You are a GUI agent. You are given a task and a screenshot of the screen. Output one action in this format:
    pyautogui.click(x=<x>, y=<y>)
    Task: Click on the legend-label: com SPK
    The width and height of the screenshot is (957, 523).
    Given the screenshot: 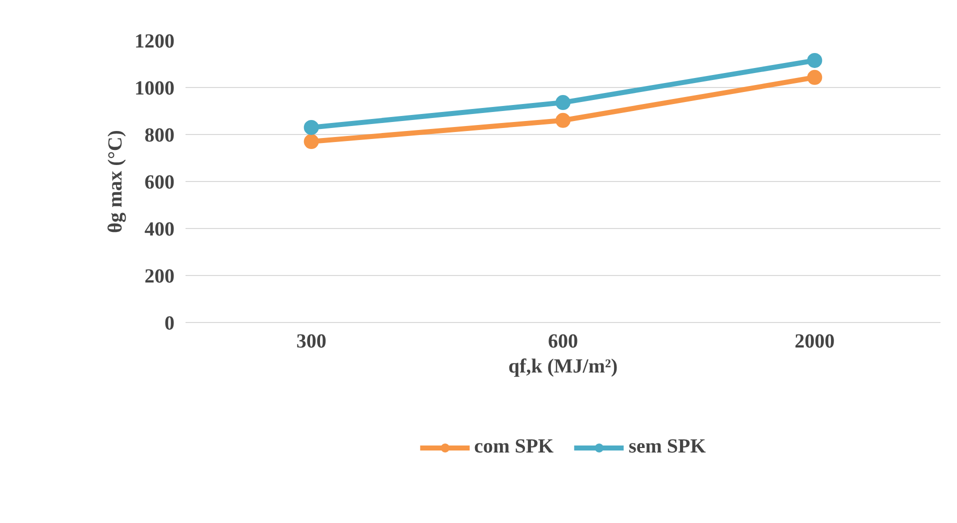 What is the action you would take?
    pyautogui.click(x=514, y=447)
    